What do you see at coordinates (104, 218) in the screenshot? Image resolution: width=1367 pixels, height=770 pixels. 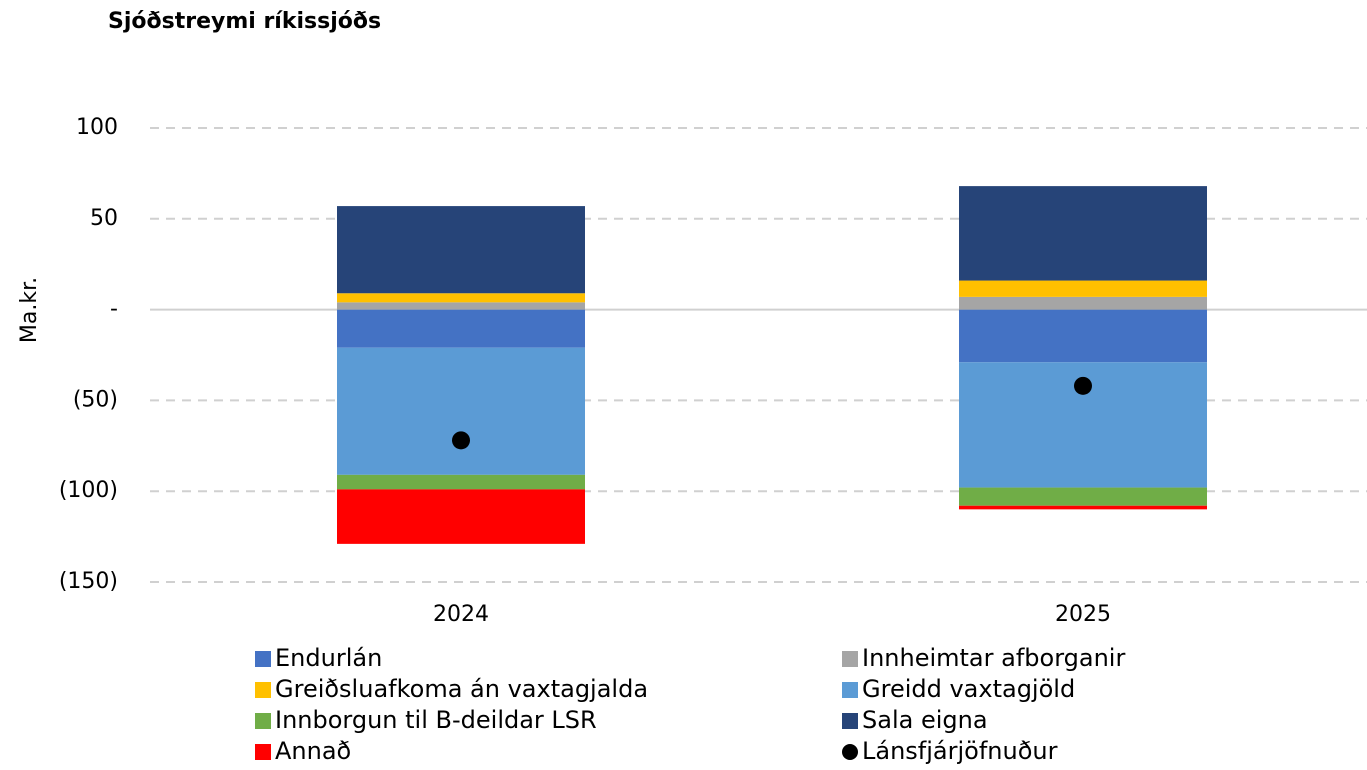 I see `y-tick-label: 50` at bounding box center [104, 218].